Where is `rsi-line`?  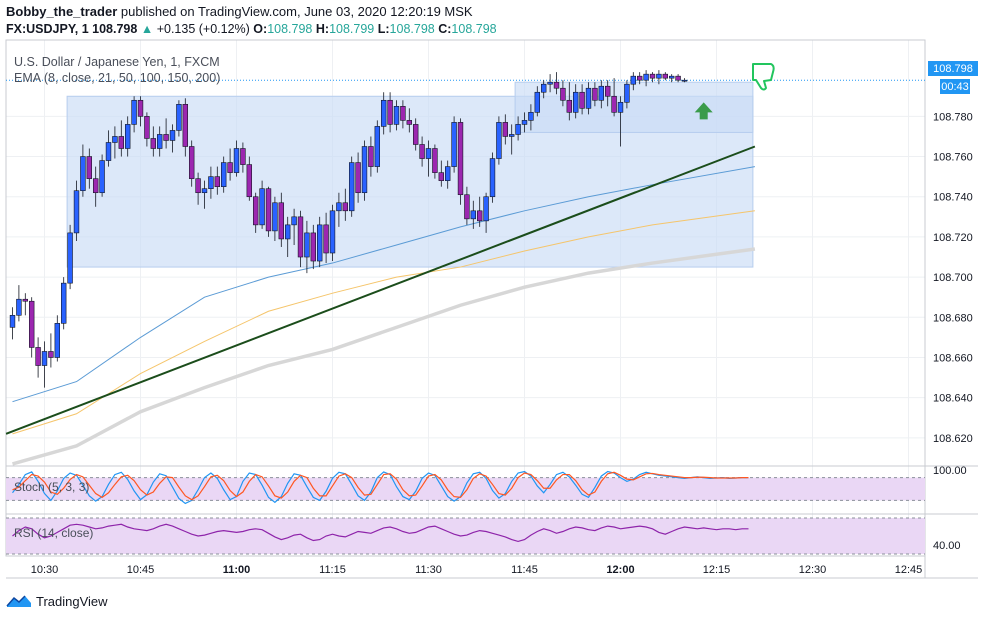
rsi-line is located at coordinates (380, 533).